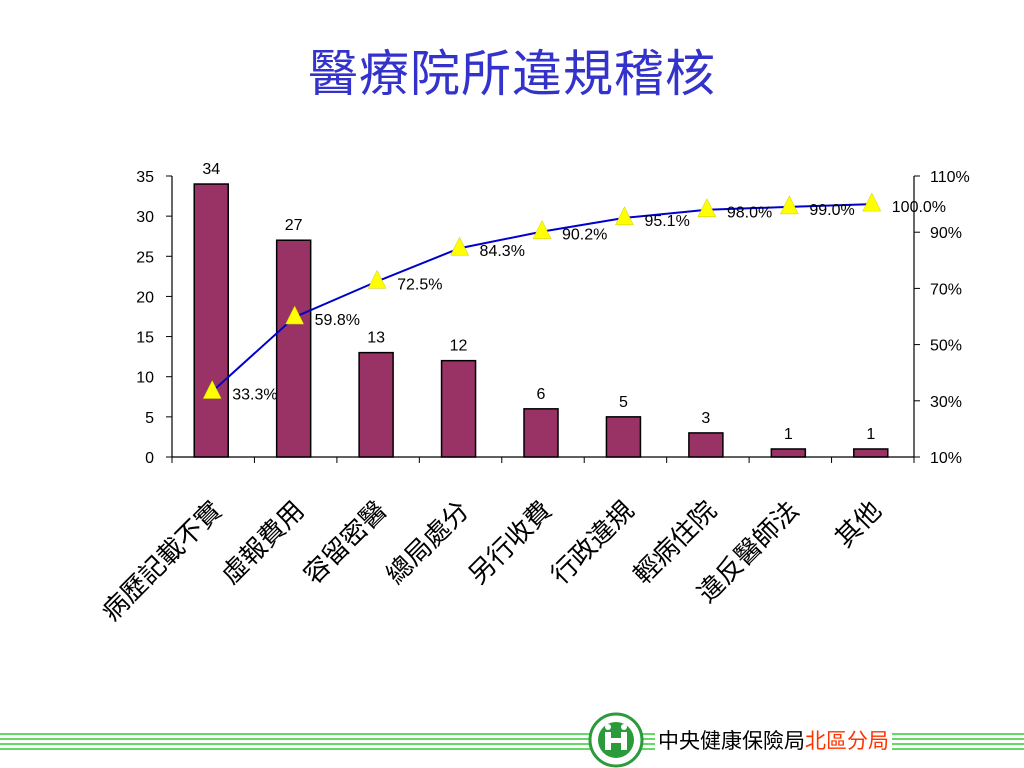 The width and height of the screenshot is (1024, 768). What do you see at coordinates (584, 235) in the screenshot?
I see `cumulative-data-label: 90.2%` at bounding box center [584, 235].